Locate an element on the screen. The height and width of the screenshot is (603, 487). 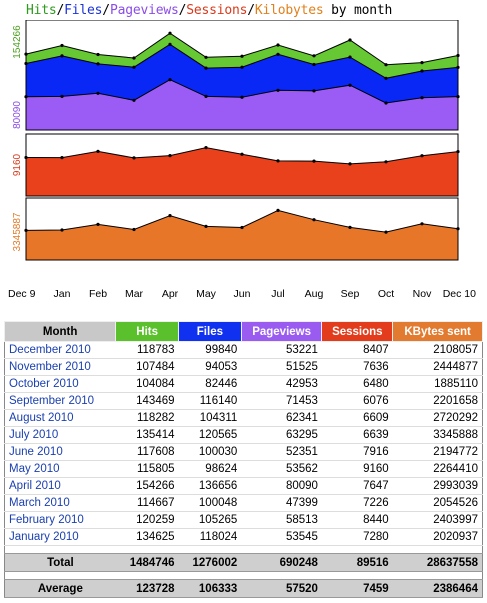
row-label: February 2010 is located at coordinates (60, 520).